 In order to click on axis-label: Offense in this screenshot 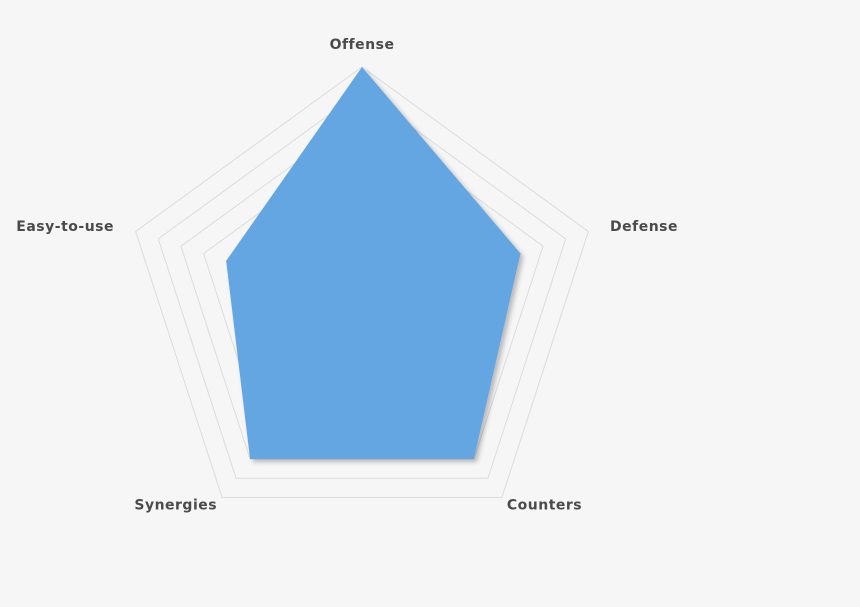, I will do `click(362, 45)`.